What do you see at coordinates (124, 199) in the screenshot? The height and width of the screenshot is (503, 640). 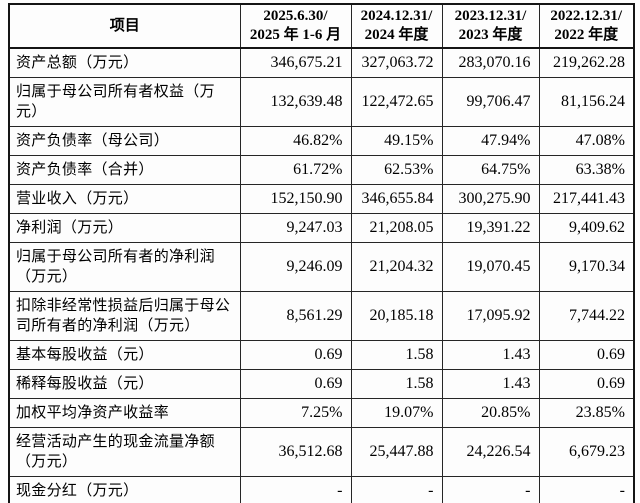 I see `row-label: 营业收入（万元）` at bounding box center [124, 199].